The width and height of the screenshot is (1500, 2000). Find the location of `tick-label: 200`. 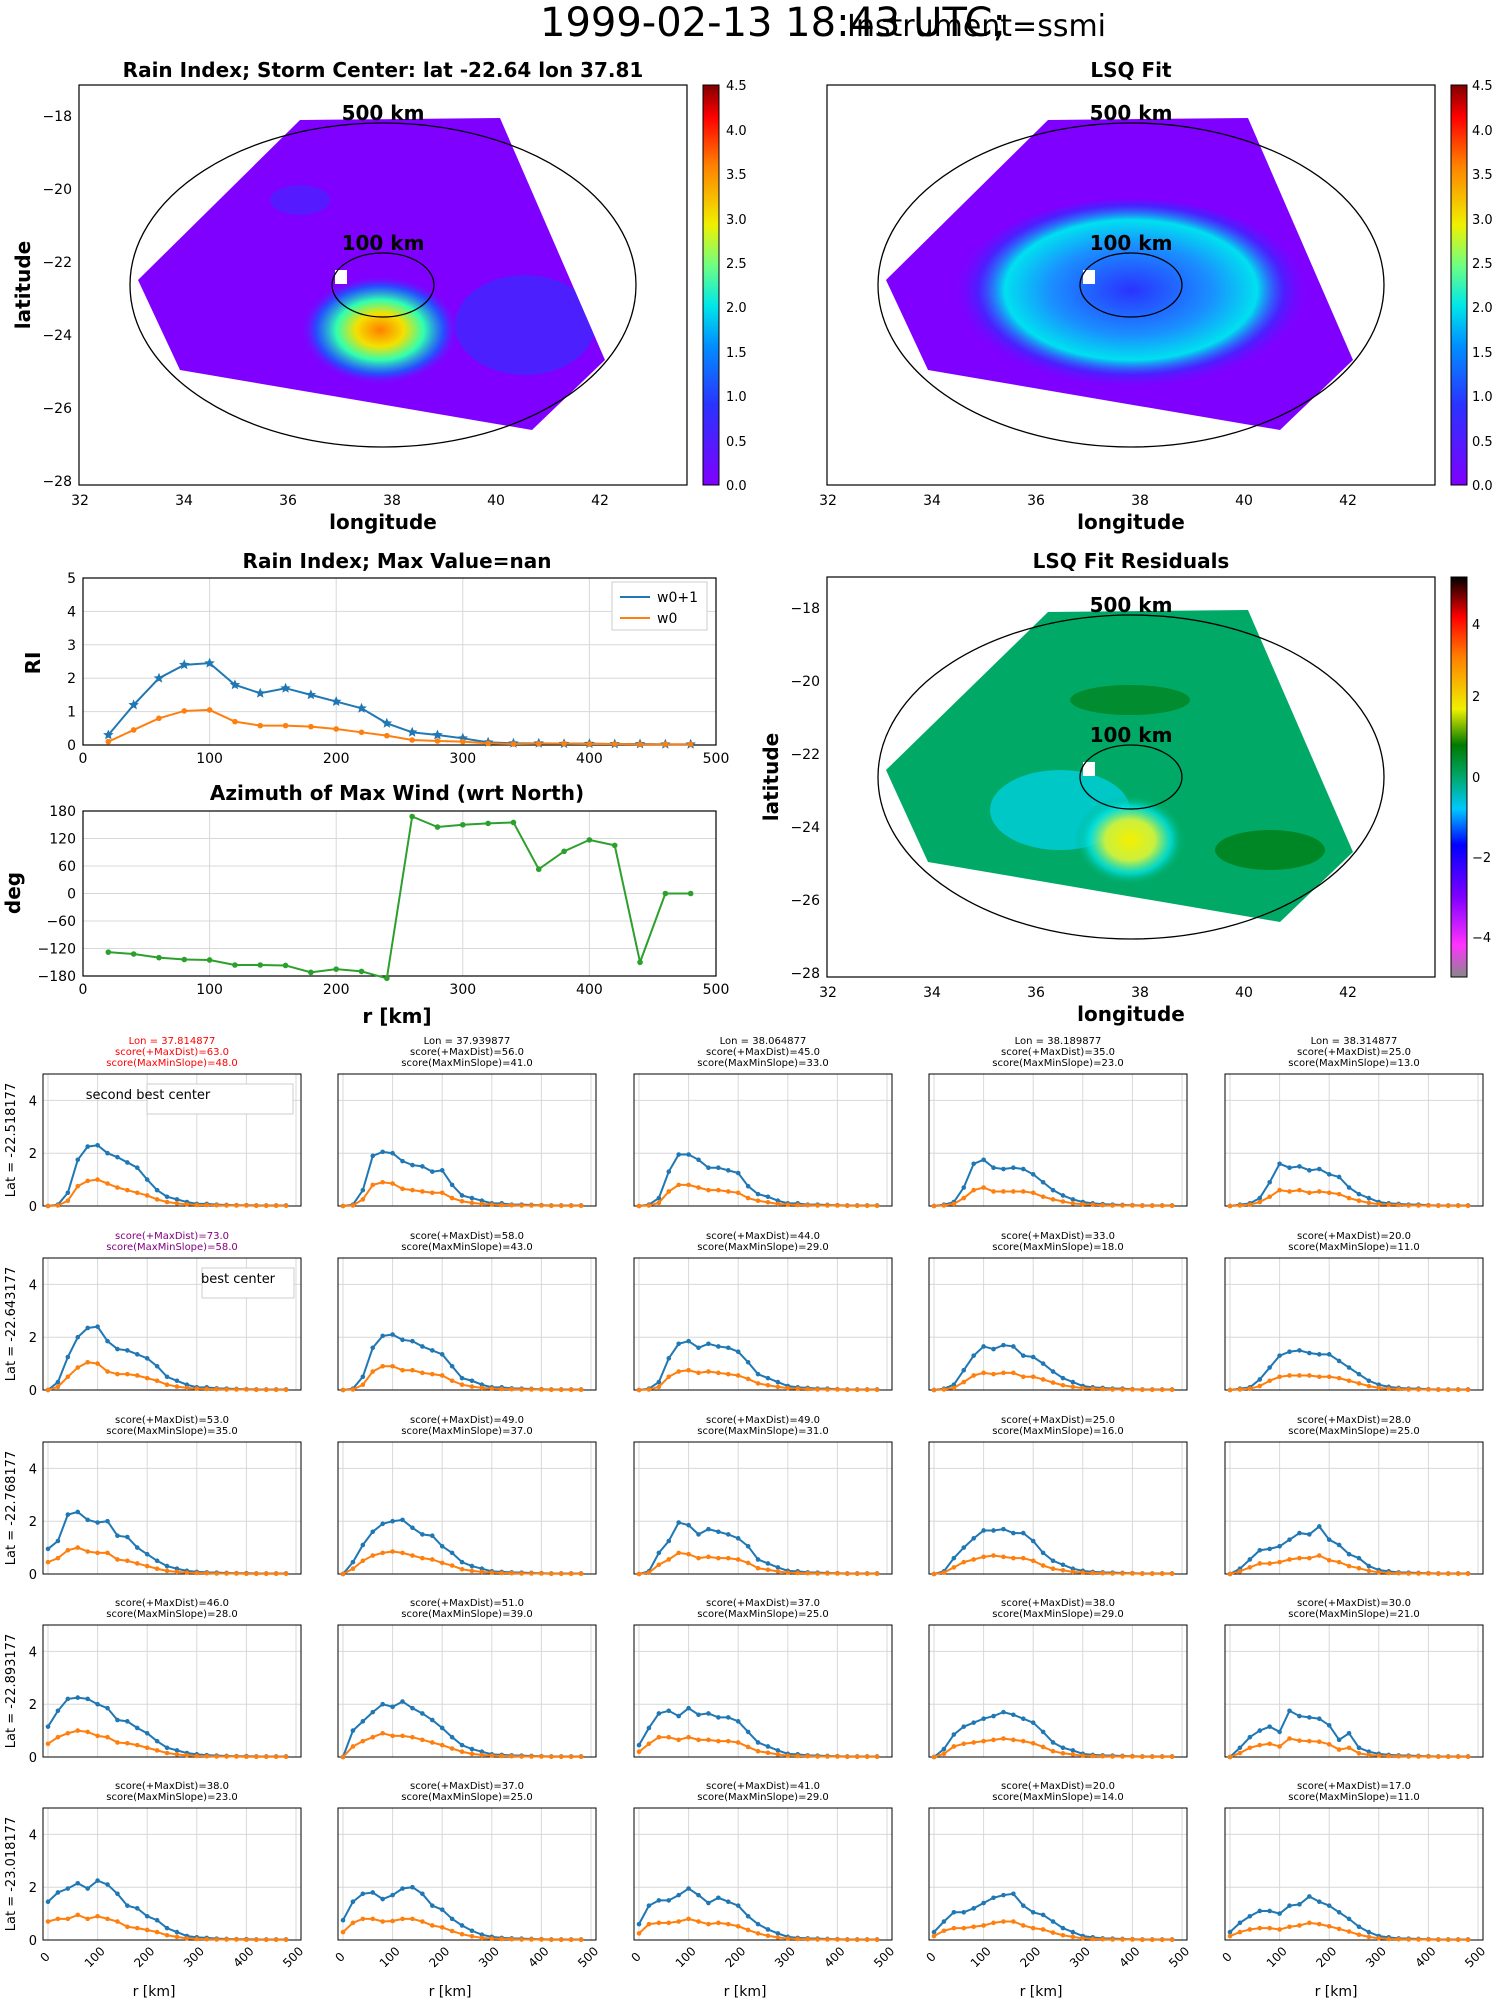

tick-label: 200 is located at coordinates (336, 759).